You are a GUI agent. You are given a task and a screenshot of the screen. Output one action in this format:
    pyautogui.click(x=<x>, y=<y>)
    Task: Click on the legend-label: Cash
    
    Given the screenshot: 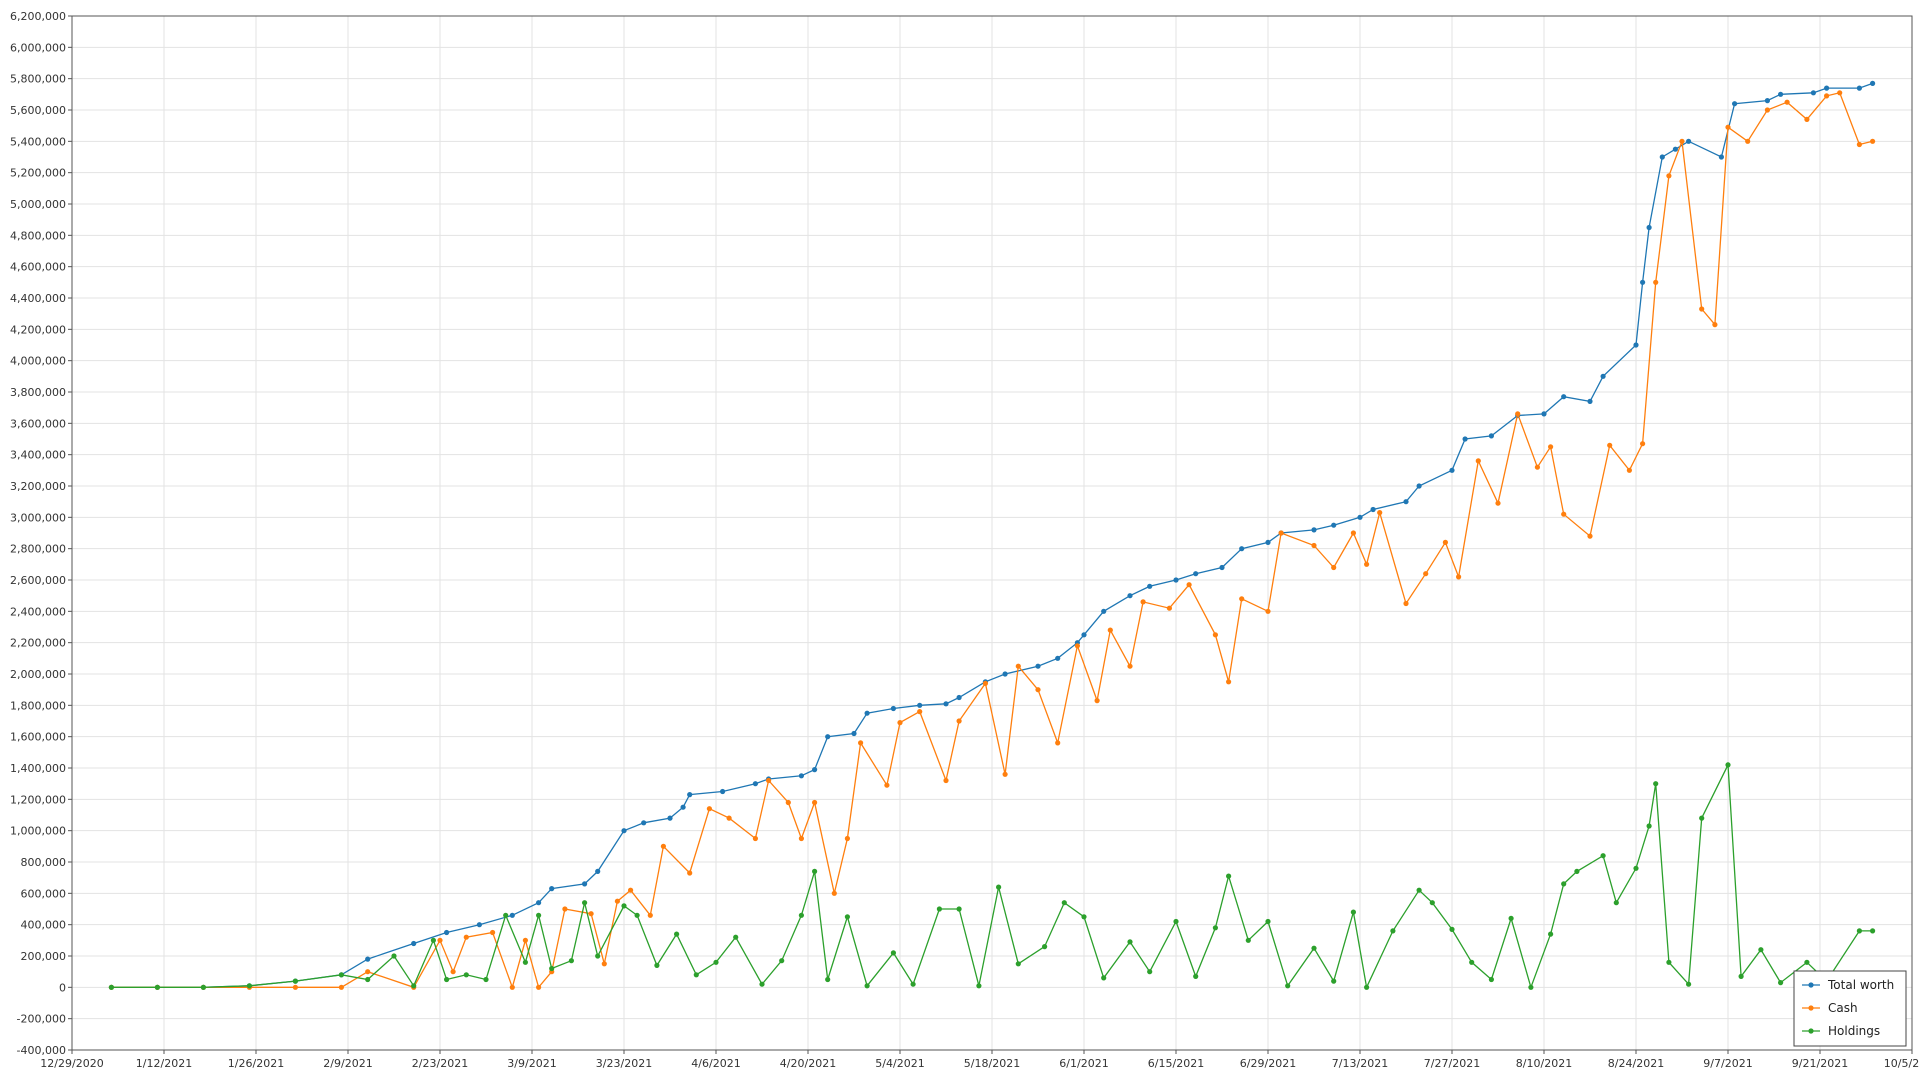 What is the action you would take?
    pyautogui.click(x=1843, y=1008)
    